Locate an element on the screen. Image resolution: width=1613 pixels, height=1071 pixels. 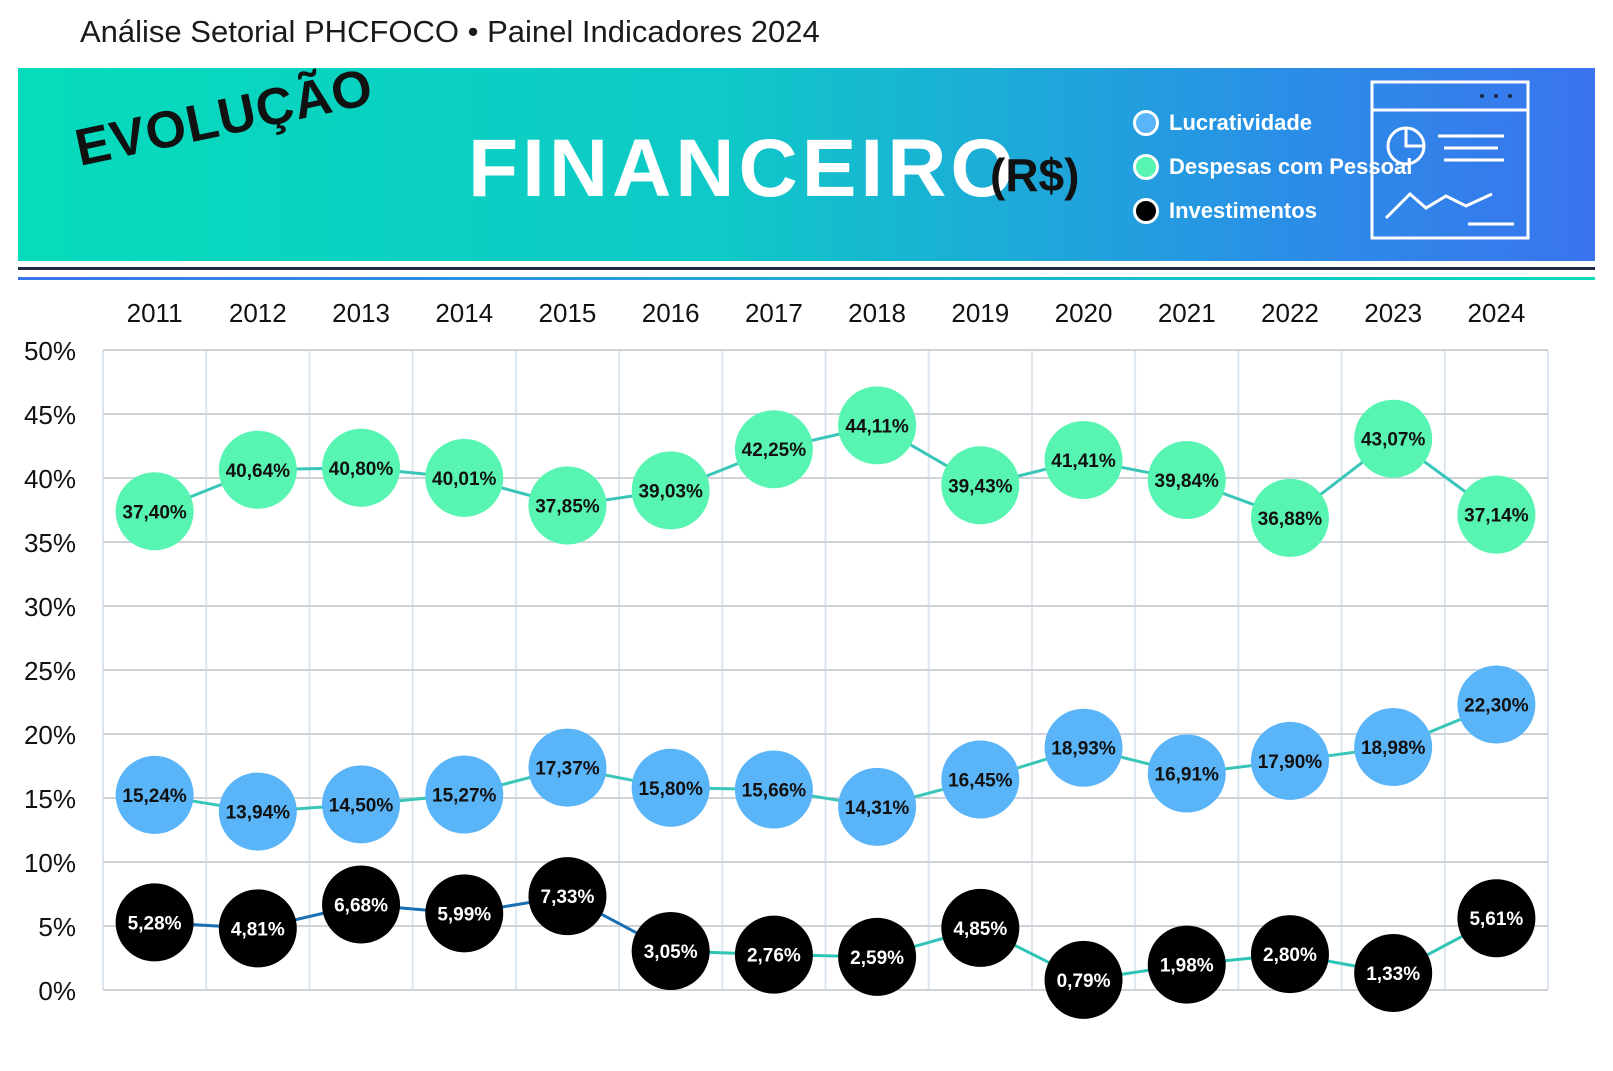
y-tick-label: 50% is located at coordinates (50, 351).